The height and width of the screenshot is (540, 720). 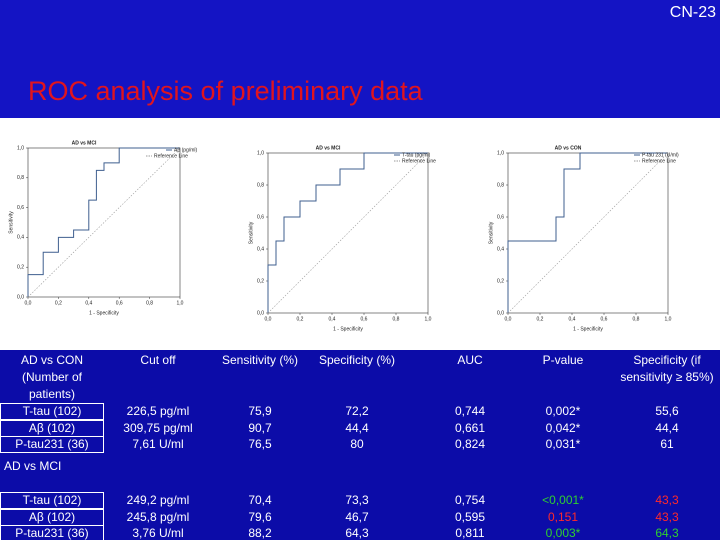 What do you see at coordinates (568, 148) in the screenshot?
I see `chart-title: AD vs CON` at bounding box center [568, 148].